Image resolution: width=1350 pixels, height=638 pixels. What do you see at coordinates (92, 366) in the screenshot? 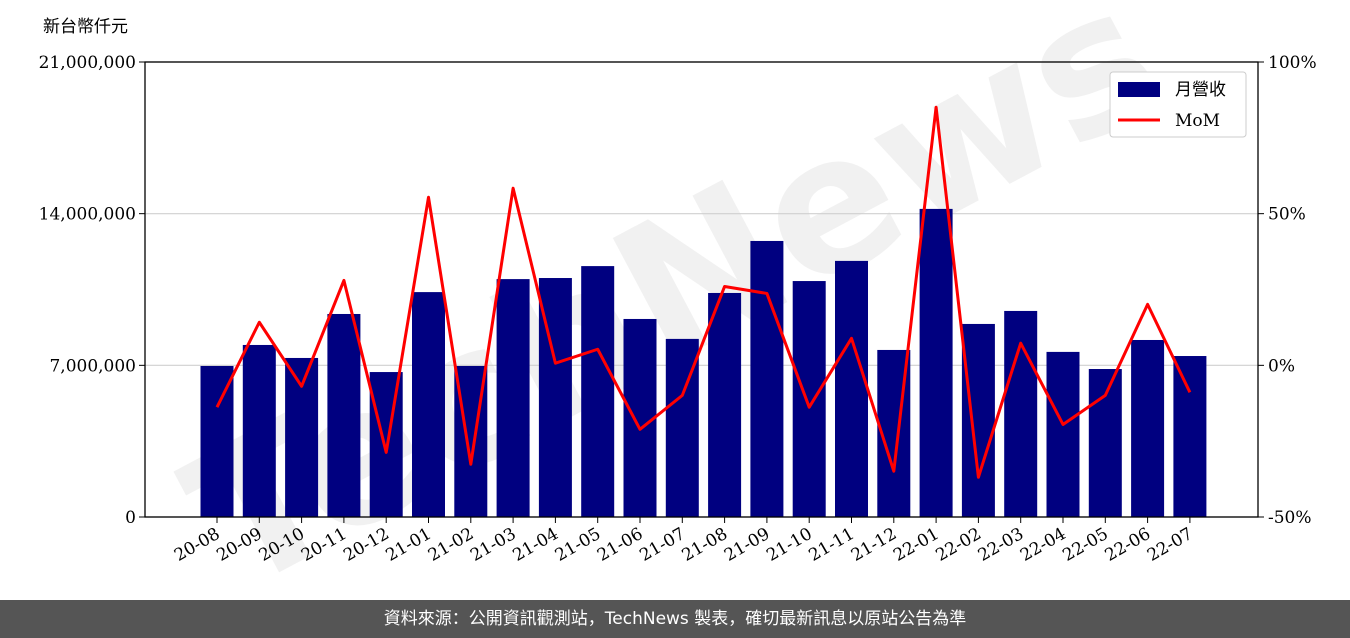
I see `y-tick-label: 7,000,000` at bounding box center [92, 366].